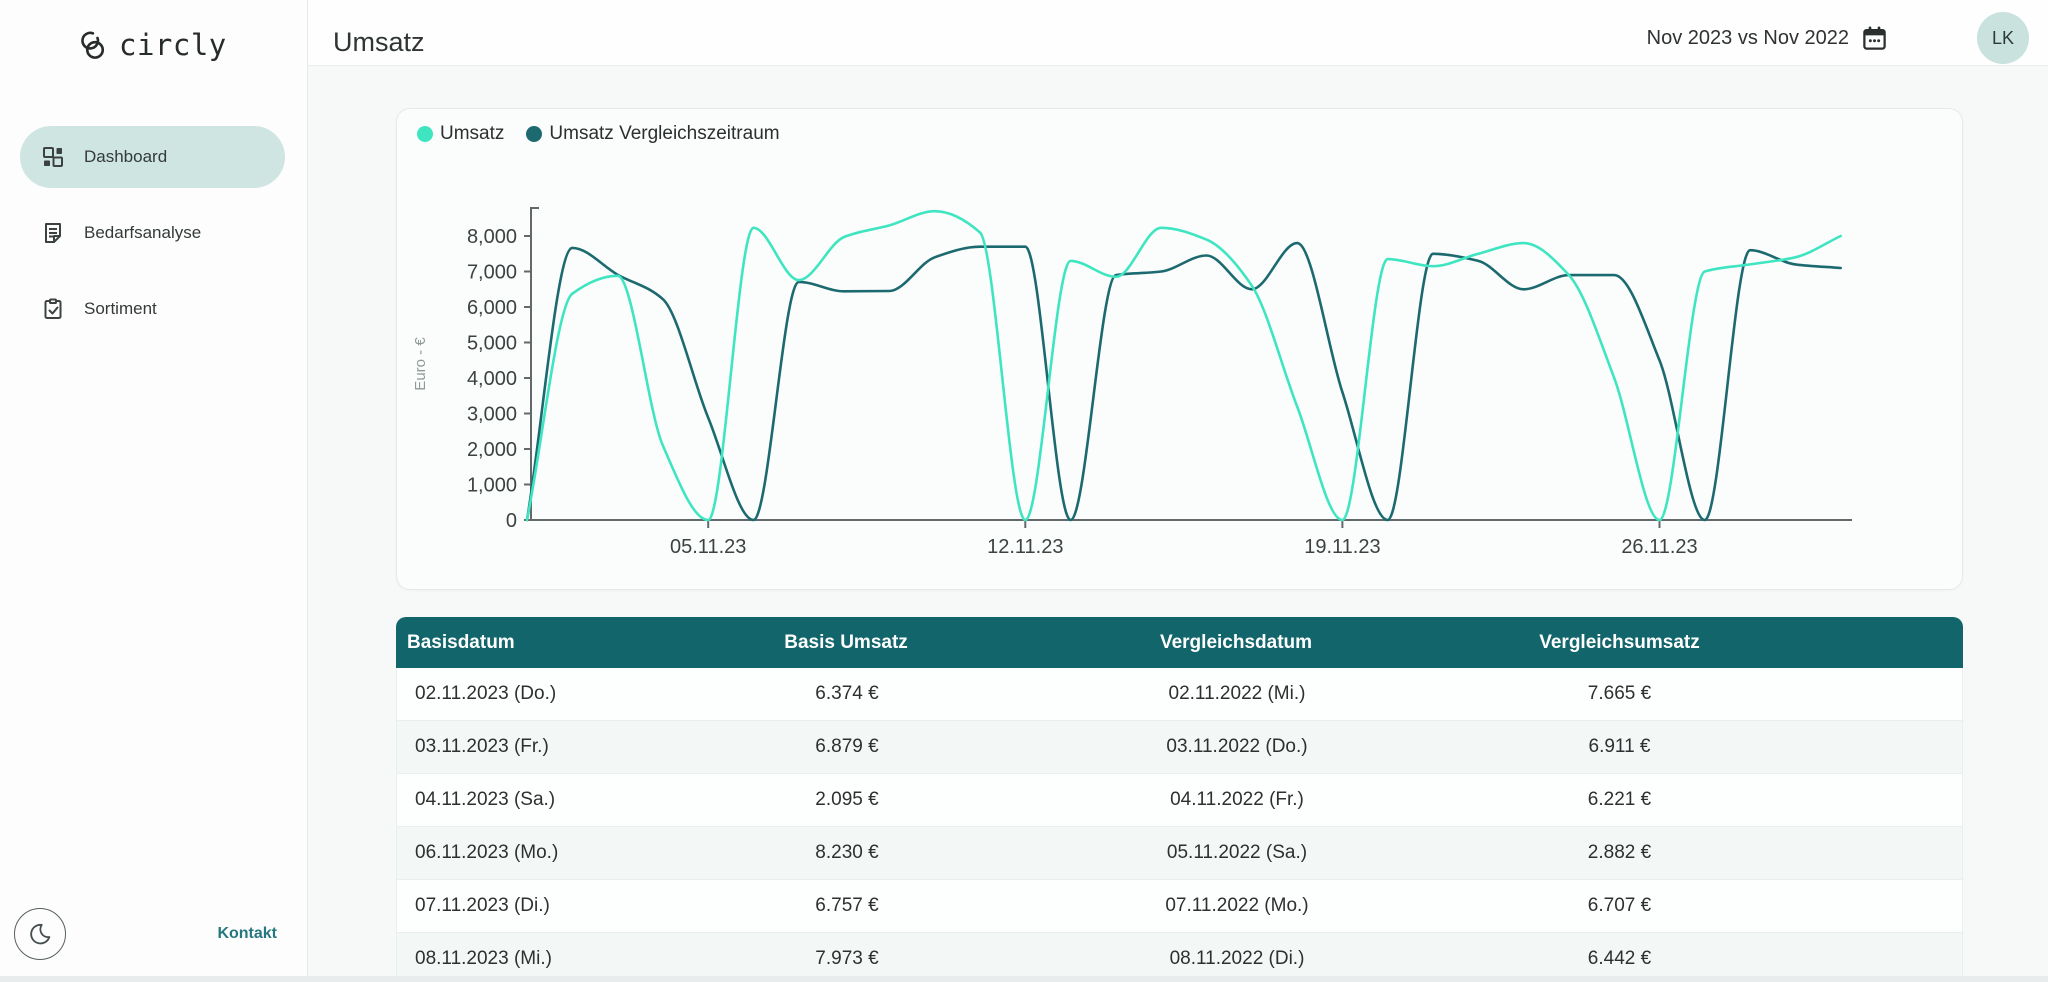 The height and width of the screenshot is (982, 2048). Describe the element at coordinates (847, 693) in the screenshot. I see `table-cell-basis-umsatz: 6.374 €` at that location.